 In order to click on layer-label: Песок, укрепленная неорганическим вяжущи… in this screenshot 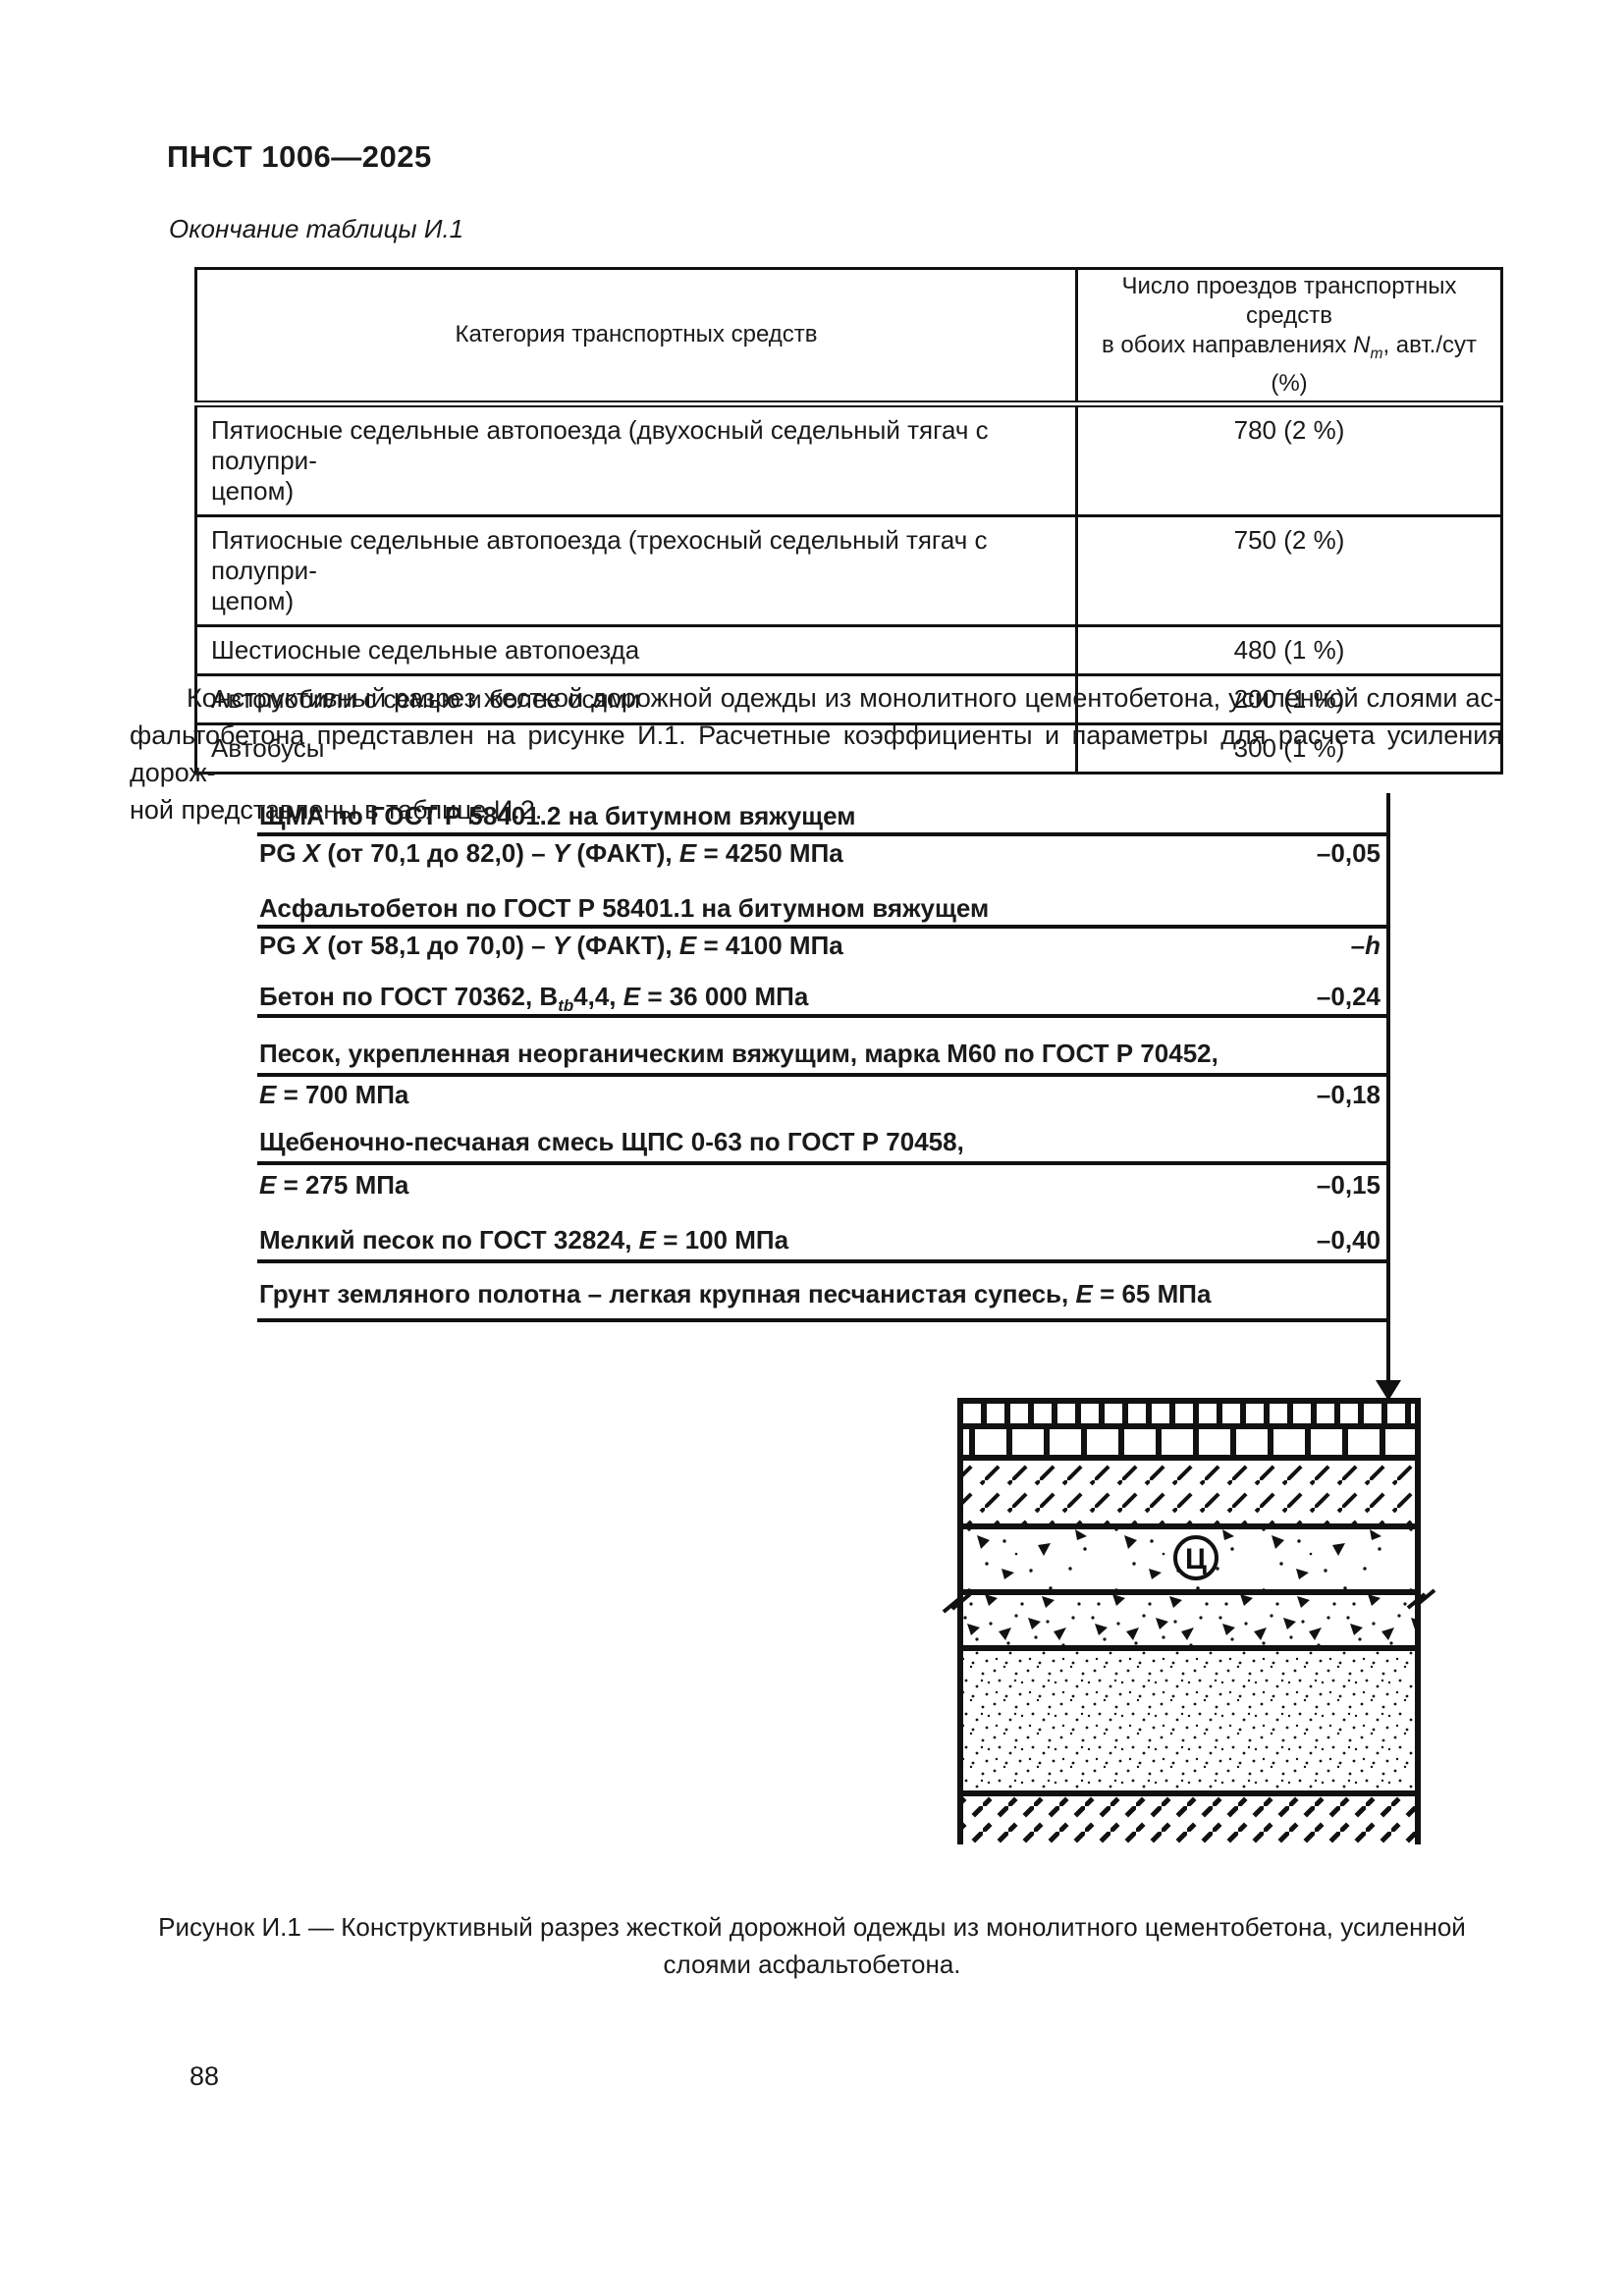, I will do `click(738, 1054)`.